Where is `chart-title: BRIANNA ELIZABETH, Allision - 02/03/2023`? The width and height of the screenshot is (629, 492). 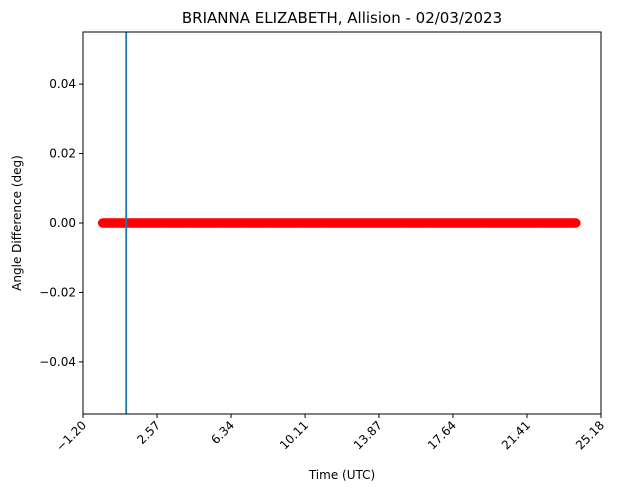 chart-title: BRIANNA ELIZABETH, Allision - 02/03/2023 is located at coordinates (342, 18).